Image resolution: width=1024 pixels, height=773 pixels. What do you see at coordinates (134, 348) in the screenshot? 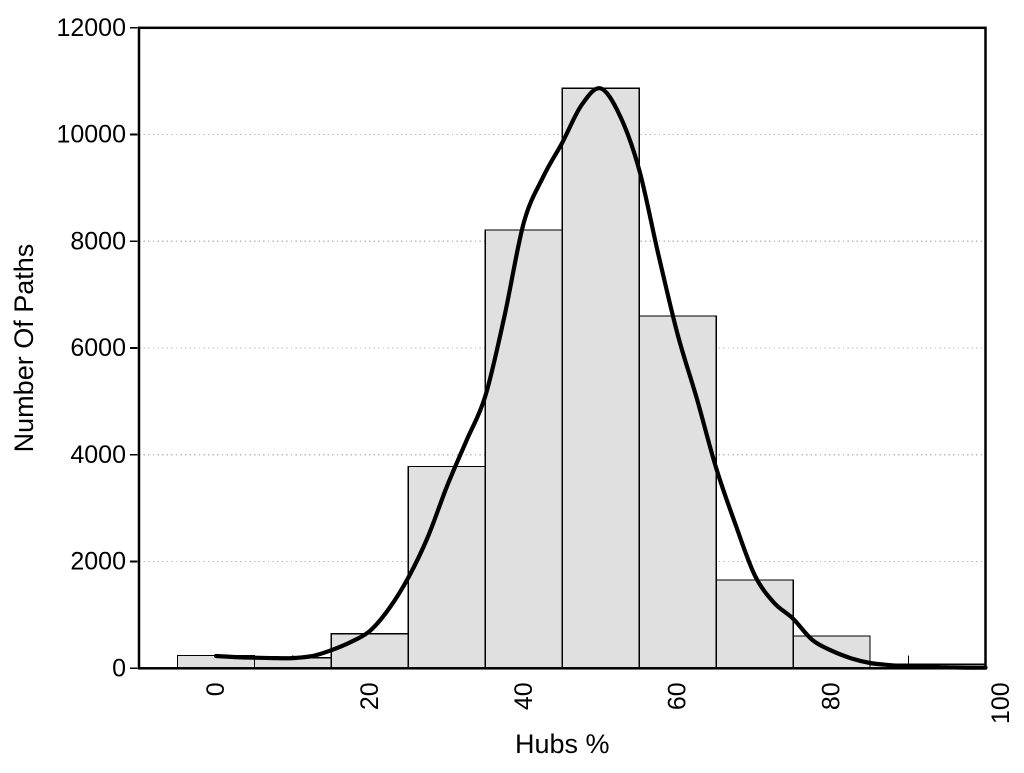
I see `y-axis-ticks` at bounding box center [134, 348].